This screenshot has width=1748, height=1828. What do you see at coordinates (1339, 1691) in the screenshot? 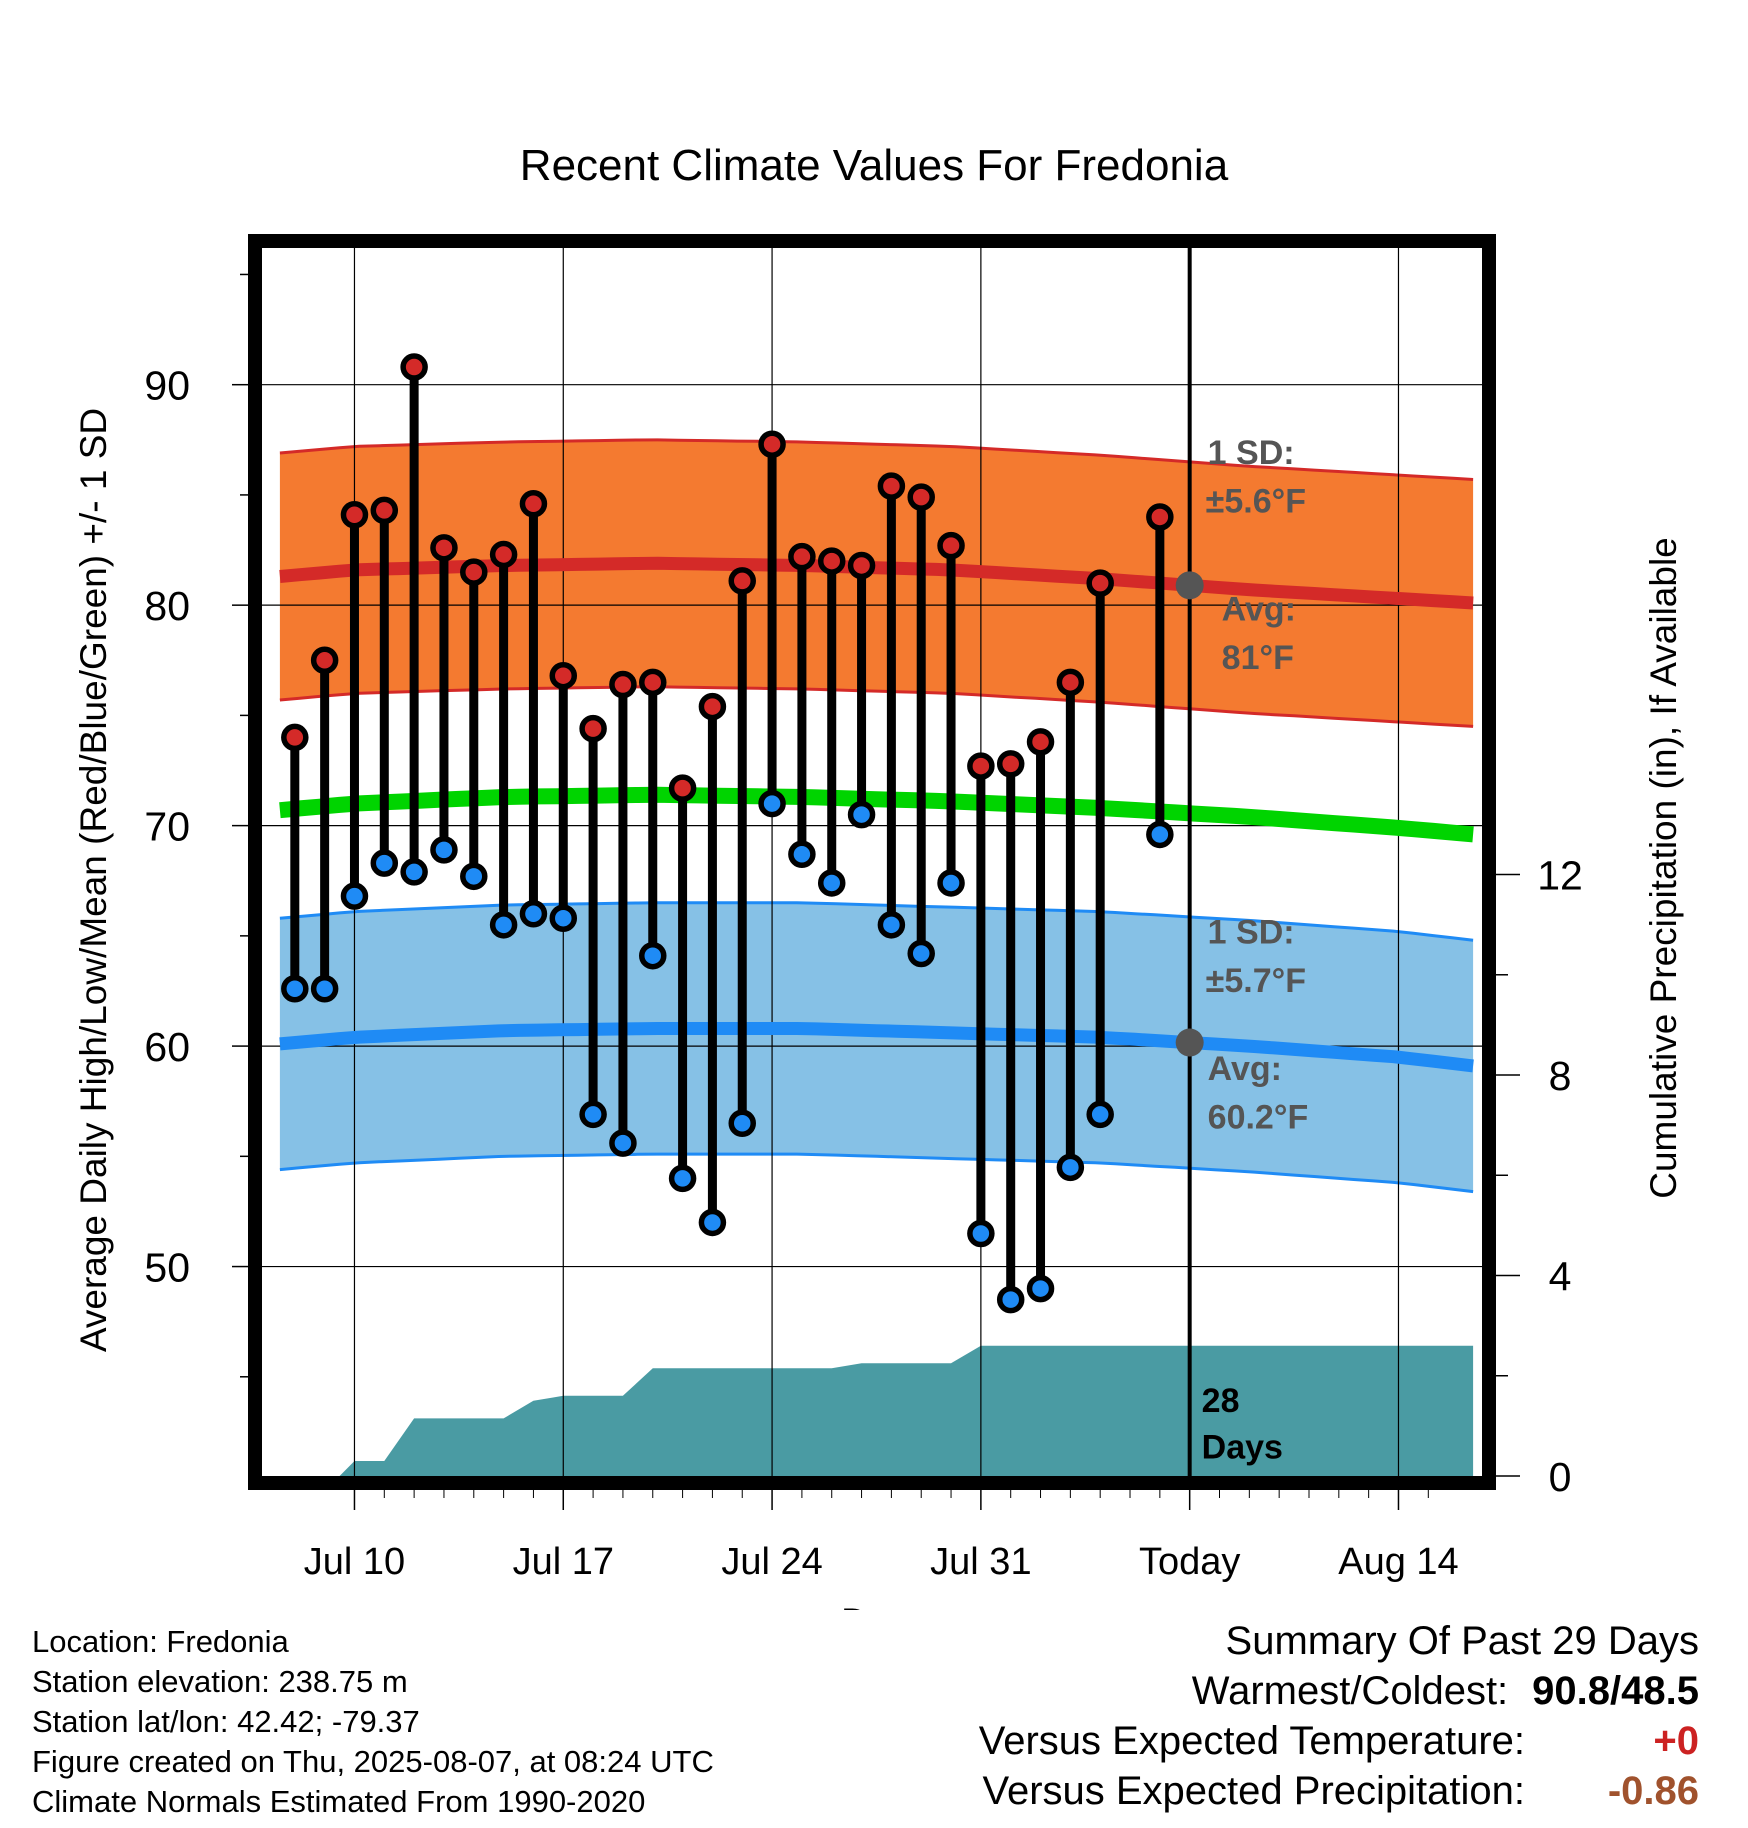
I see `summary-warmest-row: Warmest/Coldest: 90.8/48.5` at bounding box center [1339, 1691].